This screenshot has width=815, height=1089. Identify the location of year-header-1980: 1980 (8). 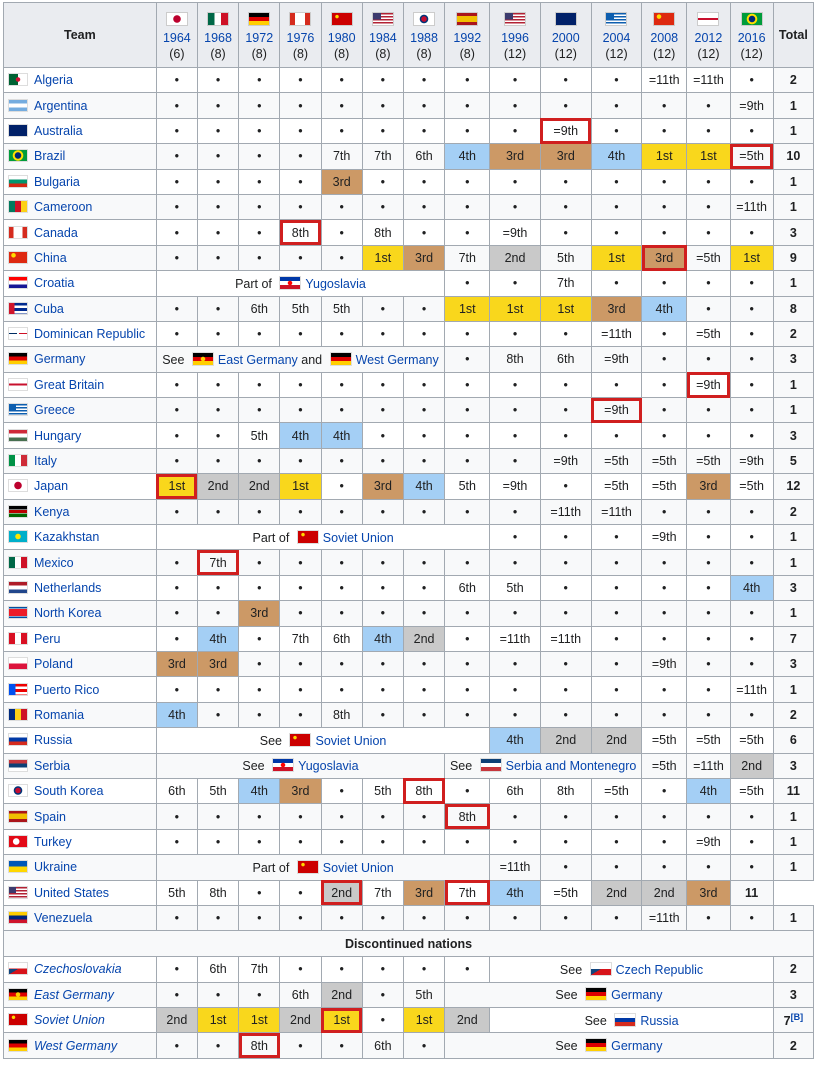
(341, 35).